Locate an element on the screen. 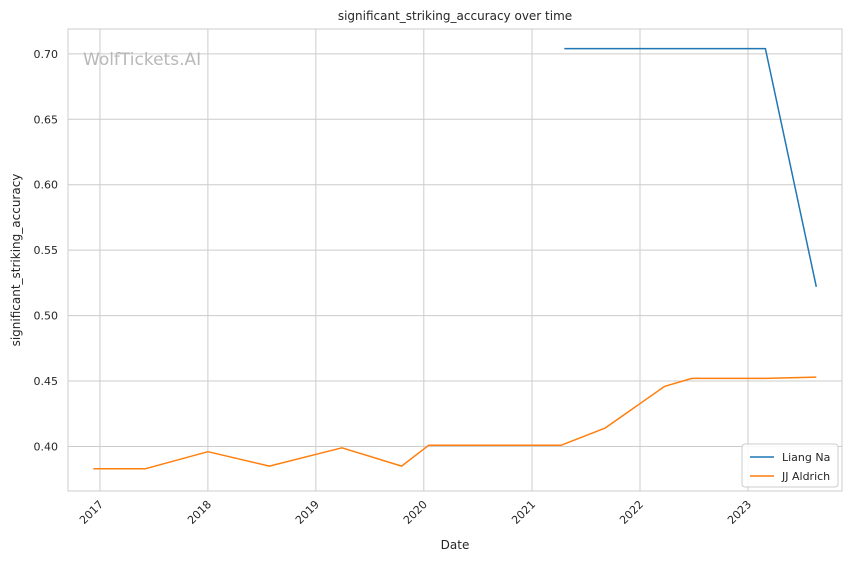 The width and height of the screenshot is (852, 561). legend: Liang Na JJ Aldrich is located at coordinates (790, 465).